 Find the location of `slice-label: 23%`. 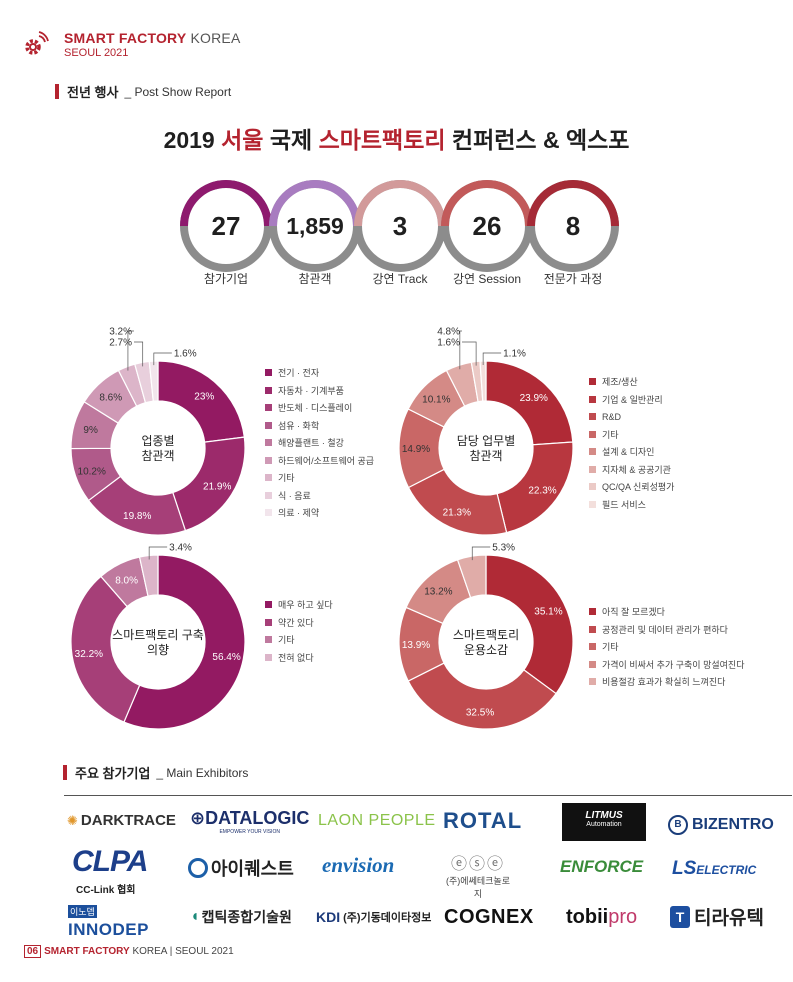

slice-label: 23% is located at coordinates (204, 396).